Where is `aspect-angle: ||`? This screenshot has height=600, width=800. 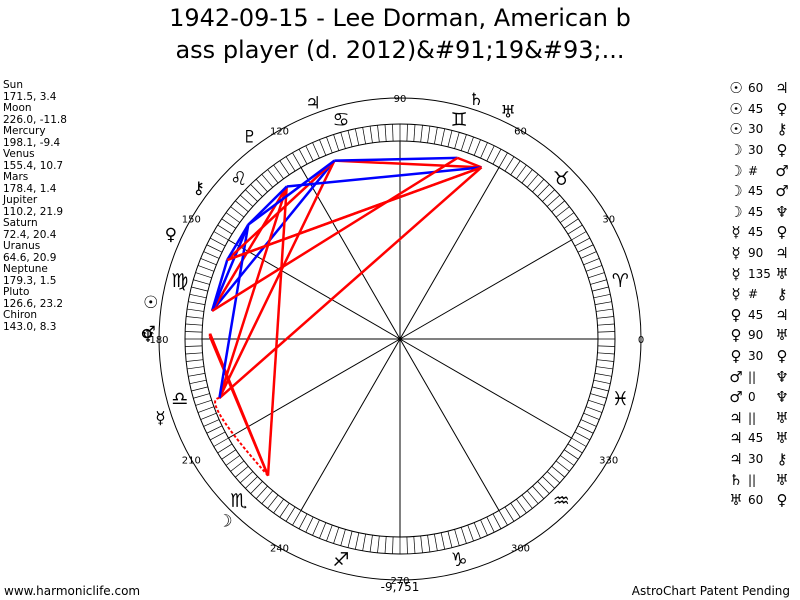 aspect-angle: || is located at coordinates (752, 376).